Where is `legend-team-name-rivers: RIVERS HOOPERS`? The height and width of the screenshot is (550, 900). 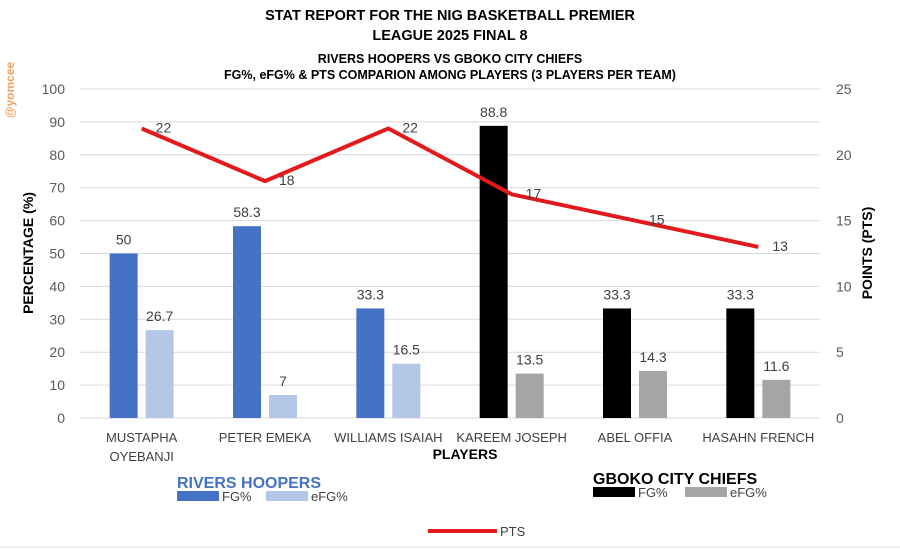 legend-team-name-rivers: RIVERS HOOPERS is located at coordinates (249, 483).